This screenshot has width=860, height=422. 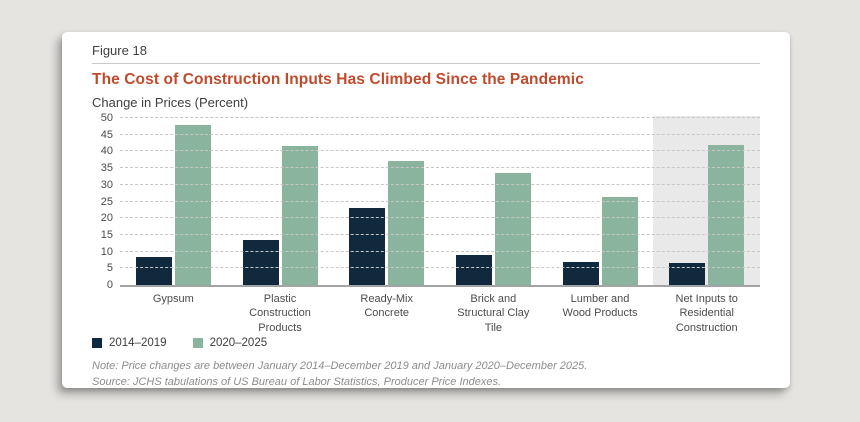 What do you see at coordinates (170, 102) in the screenshot?
I see `y-axis-units-label: Change in Prices (Percent)` at bounding box center [170, 102].